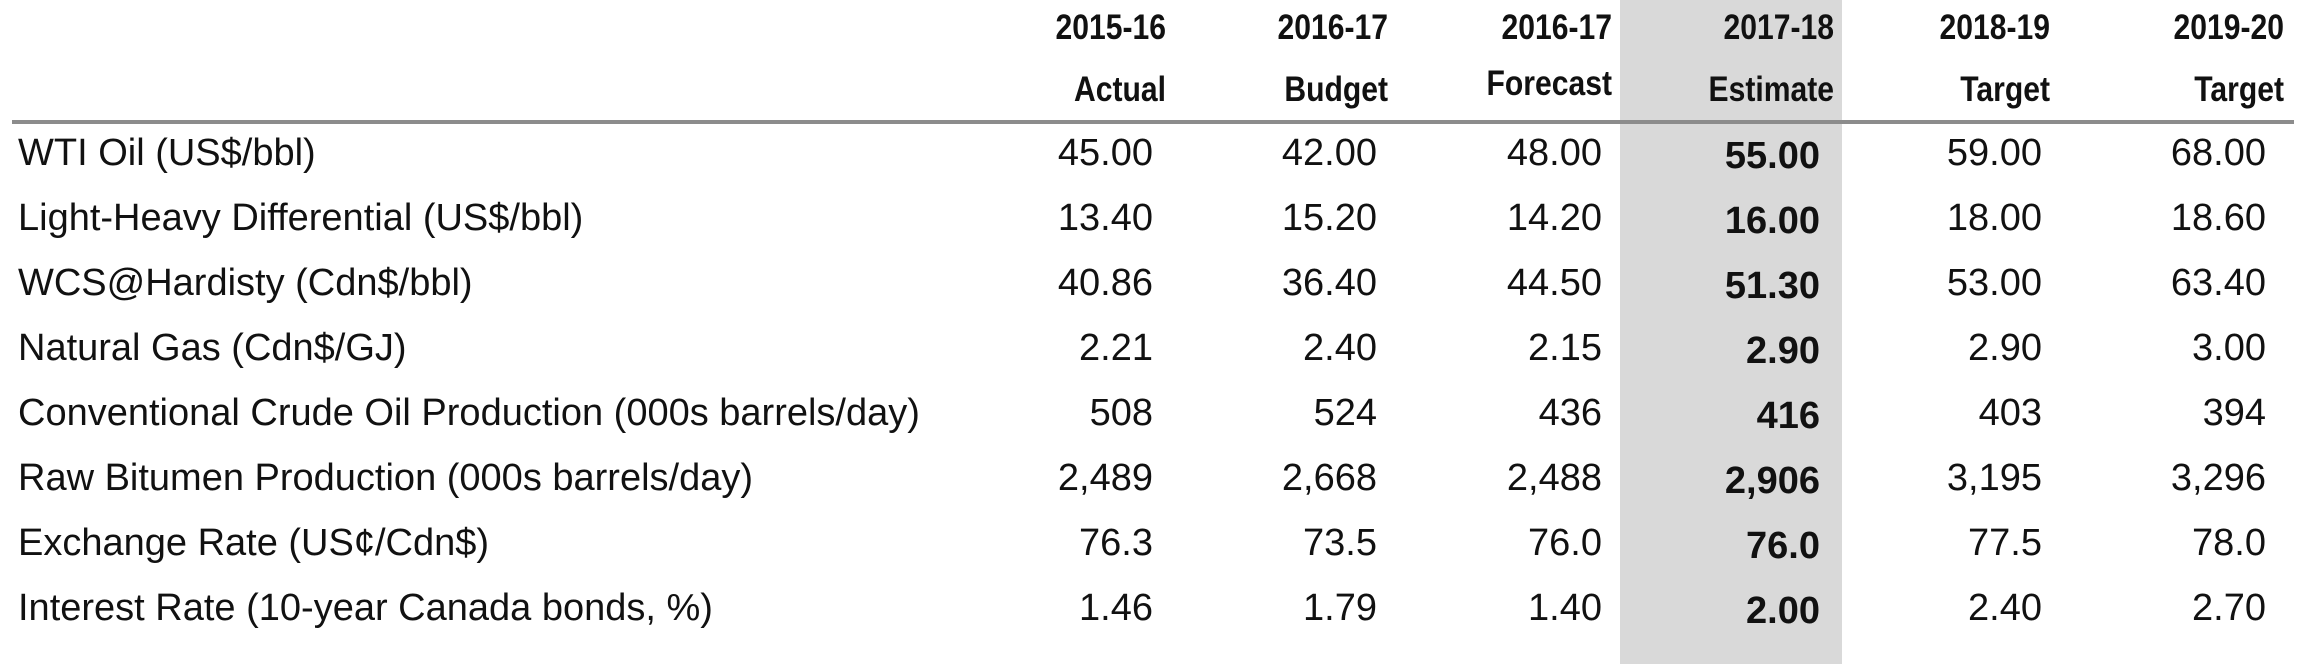 This screenshot has width=2306, height=664. Describe the element at coordinates (1105, 478) in the screenshot. I see `table-cell: 2,489` at that location.